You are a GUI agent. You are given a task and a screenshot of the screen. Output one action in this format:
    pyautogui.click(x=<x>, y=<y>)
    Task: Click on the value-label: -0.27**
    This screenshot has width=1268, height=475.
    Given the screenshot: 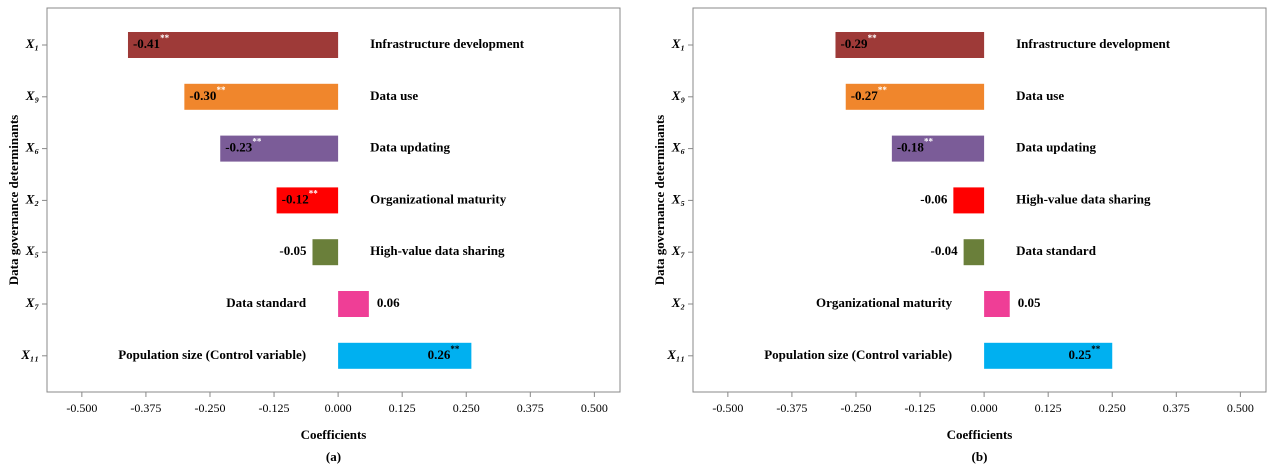 What is the action you would take?
    pyautogui.click(x=869, y=94)
    